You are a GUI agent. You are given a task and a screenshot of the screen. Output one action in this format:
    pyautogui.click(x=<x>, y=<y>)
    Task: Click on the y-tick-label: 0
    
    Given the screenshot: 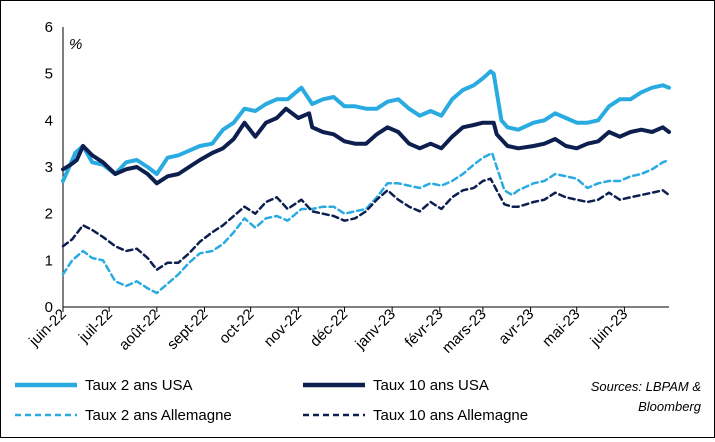 What is the action you would take?
    pyautogui.click(x=49, y=307)
    